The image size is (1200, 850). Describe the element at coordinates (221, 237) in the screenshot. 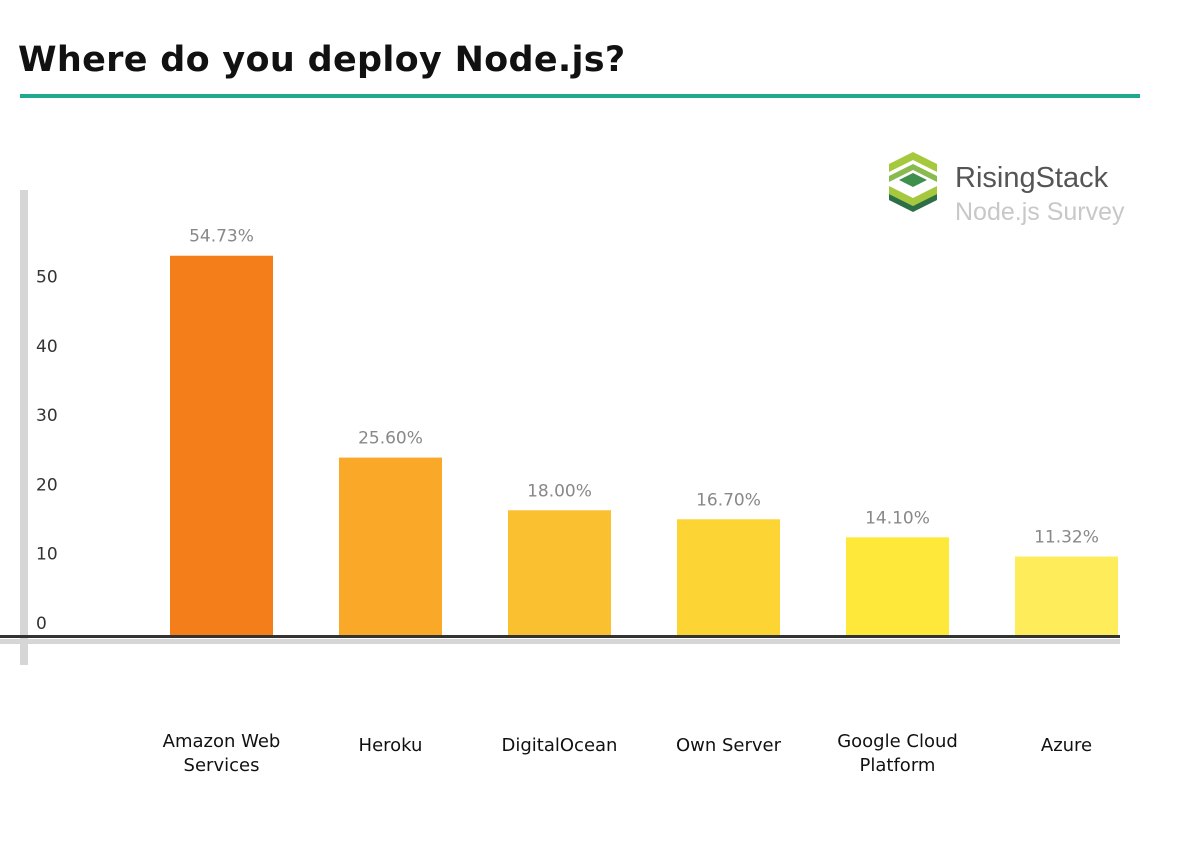

I see `data-label: 54.73%` at that location.